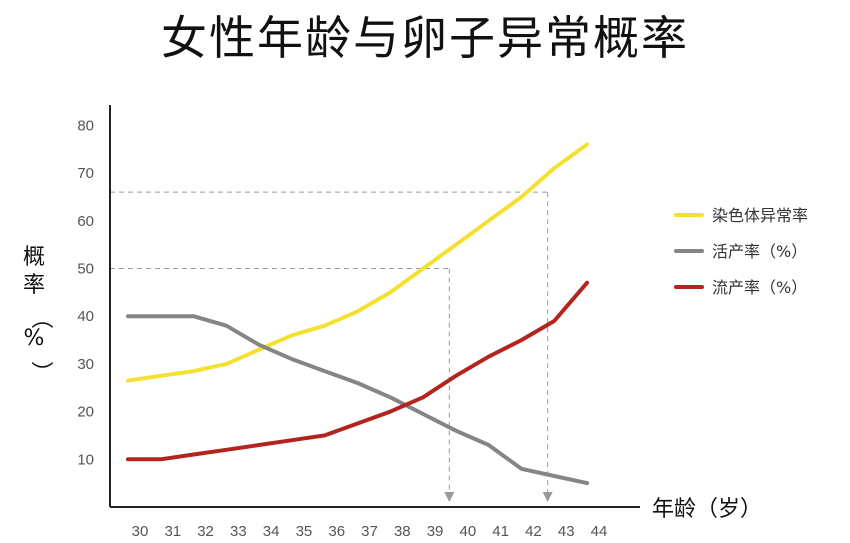 This screenshot has width=850, height=543. Describe the element at coordinates (238, 531) in the screenshot. I see `x-tick-label: 33` at that location.